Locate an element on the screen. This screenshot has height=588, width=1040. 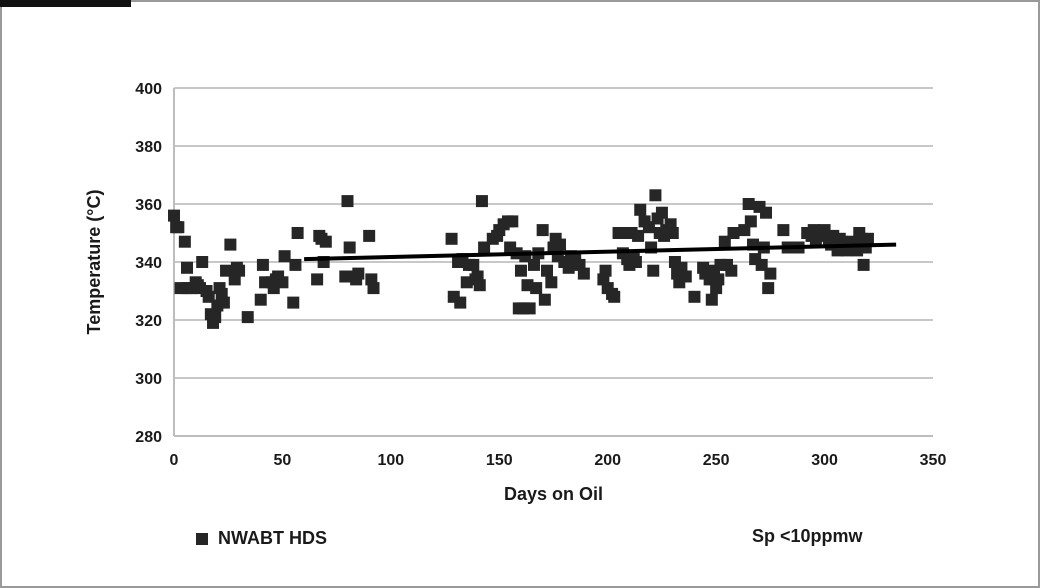
x-tick-label: 100 is located at coordinates (391, 460).